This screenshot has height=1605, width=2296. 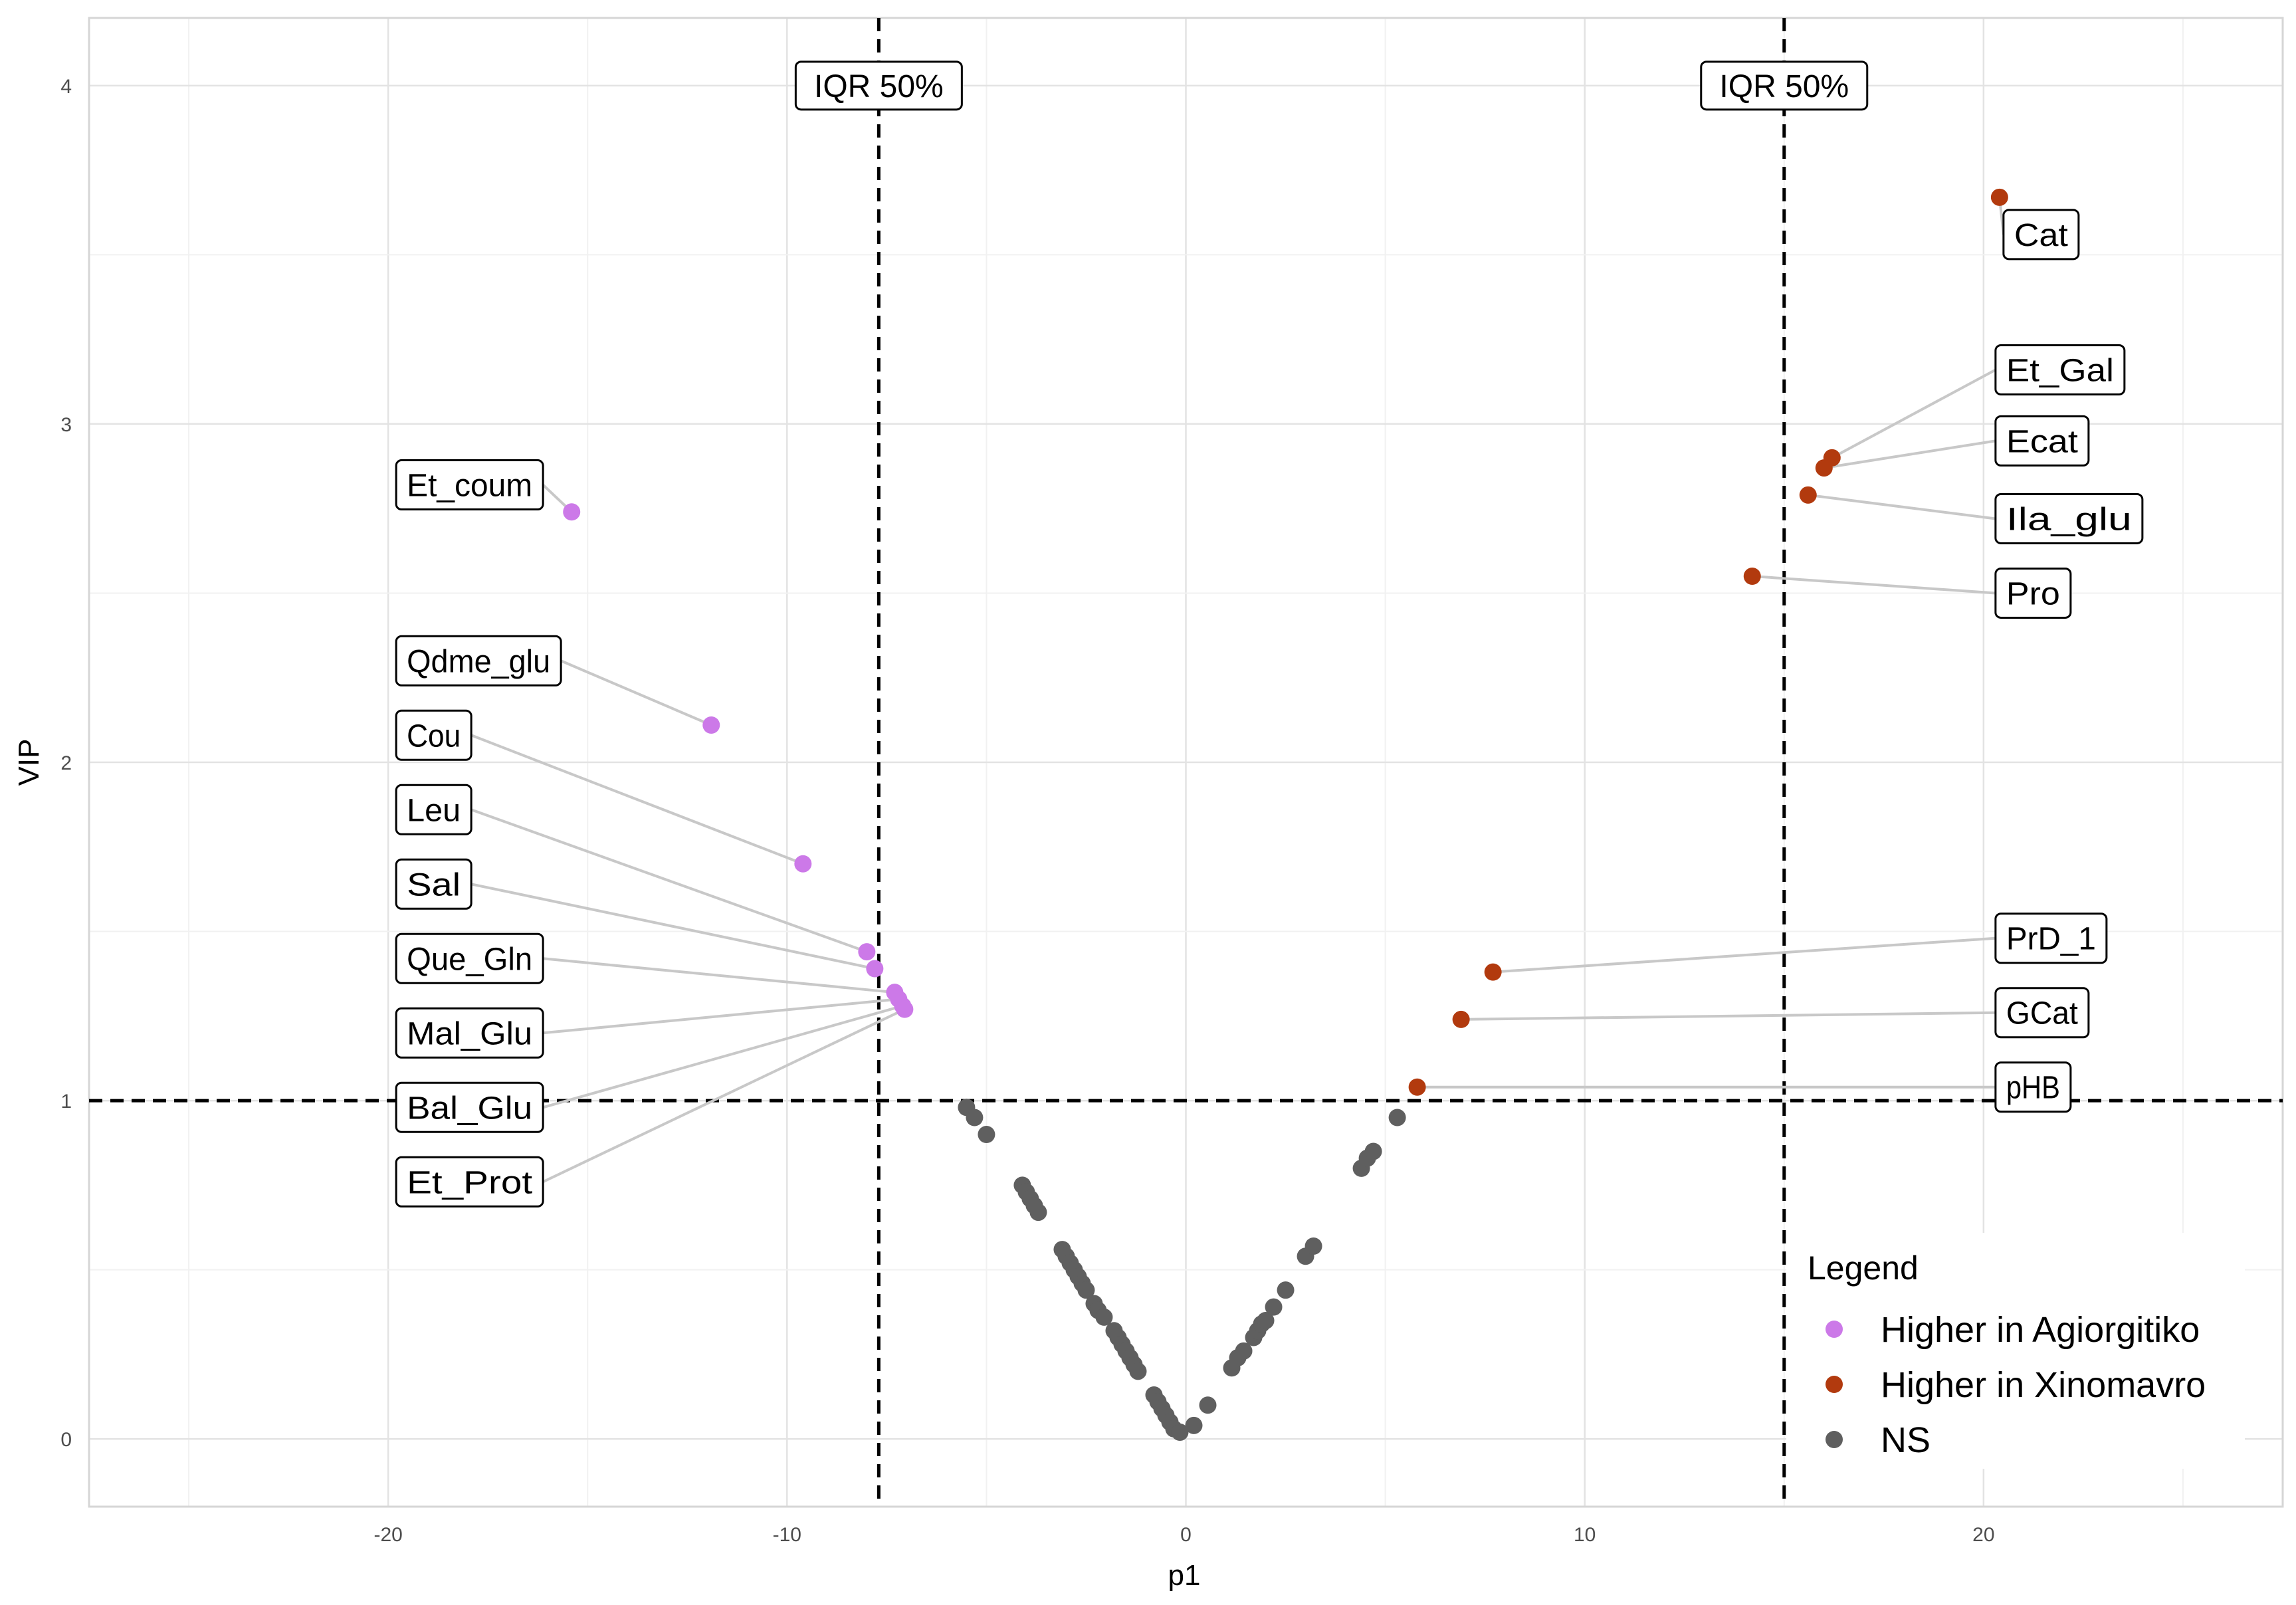 What do you see at coordinates (1983, 1535) in the screenshot?
I see `x-tick-label: 20` at bounding box center [1983, 1535].